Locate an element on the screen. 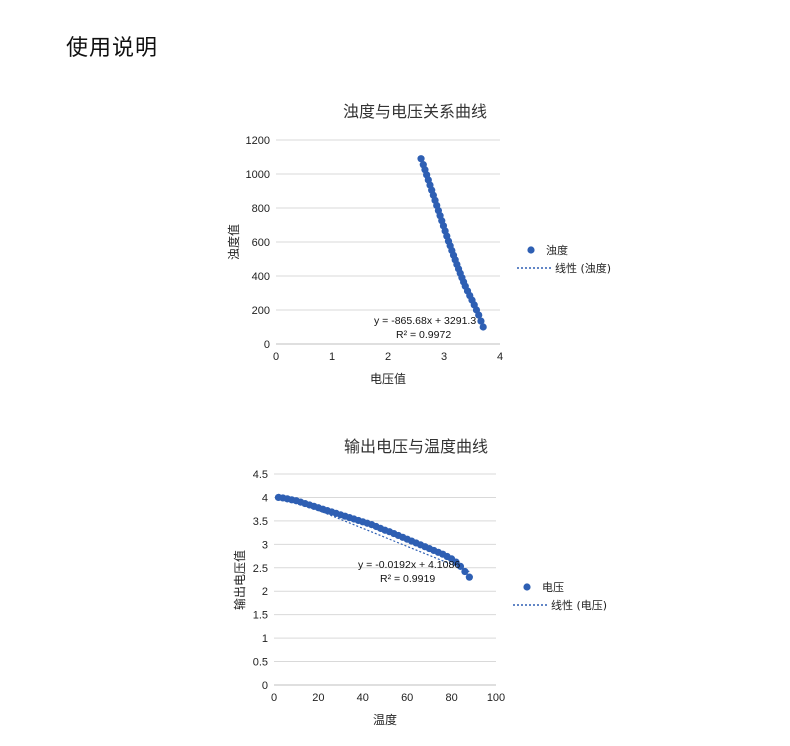 The width and height of the screenshot is (790, 746). y-tick-label: 600 is located at coordinates (261, 243).